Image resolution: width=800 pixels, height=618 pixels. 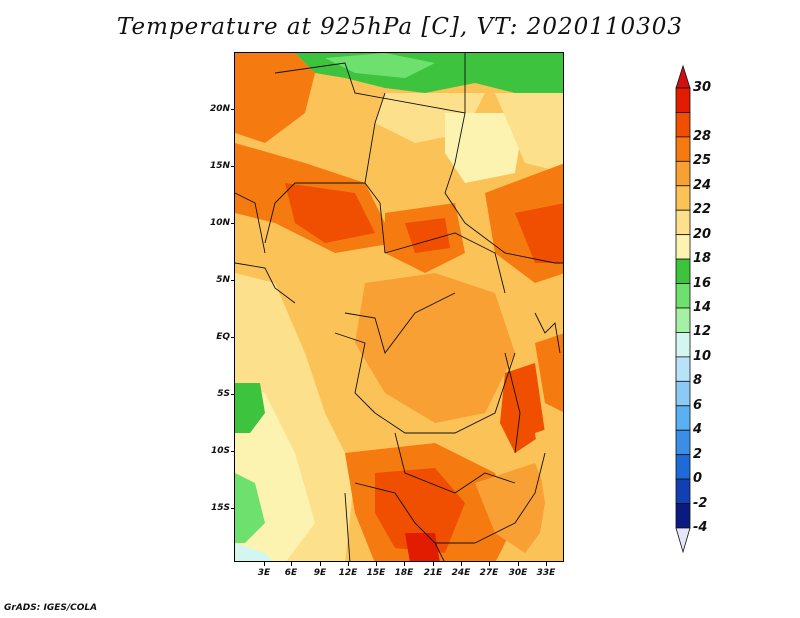 What do you see at coordinates (700, 527) in the screenshot?
I see `colorbar-label: -4` at bounding box center [700, 527].